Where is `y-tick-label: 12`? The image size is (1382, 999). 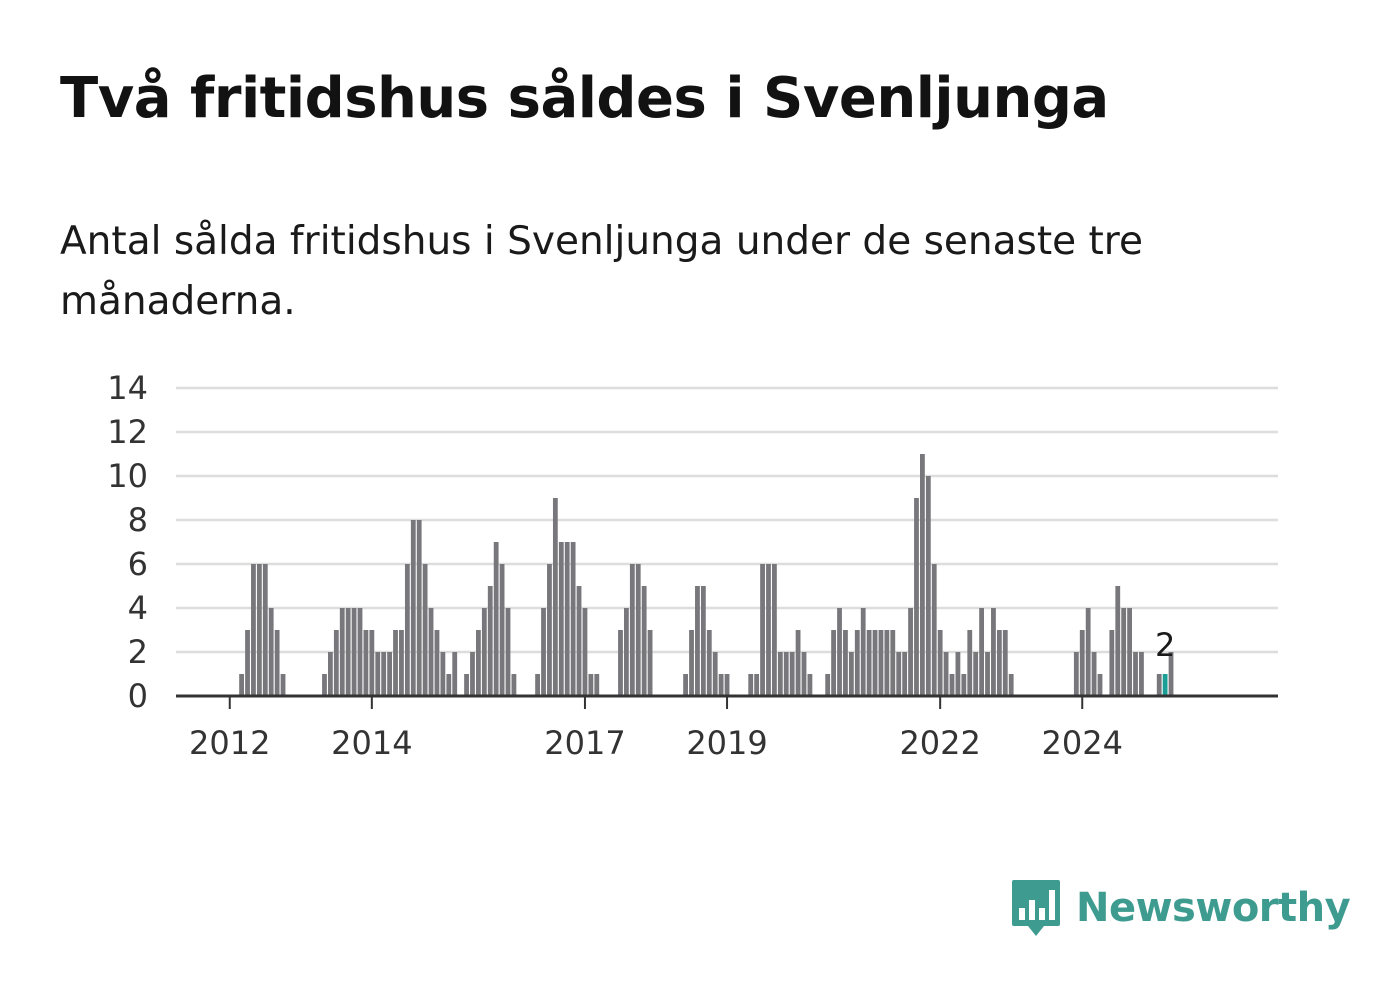
y-tick-label: 12 is located at coordinates (127, 432).